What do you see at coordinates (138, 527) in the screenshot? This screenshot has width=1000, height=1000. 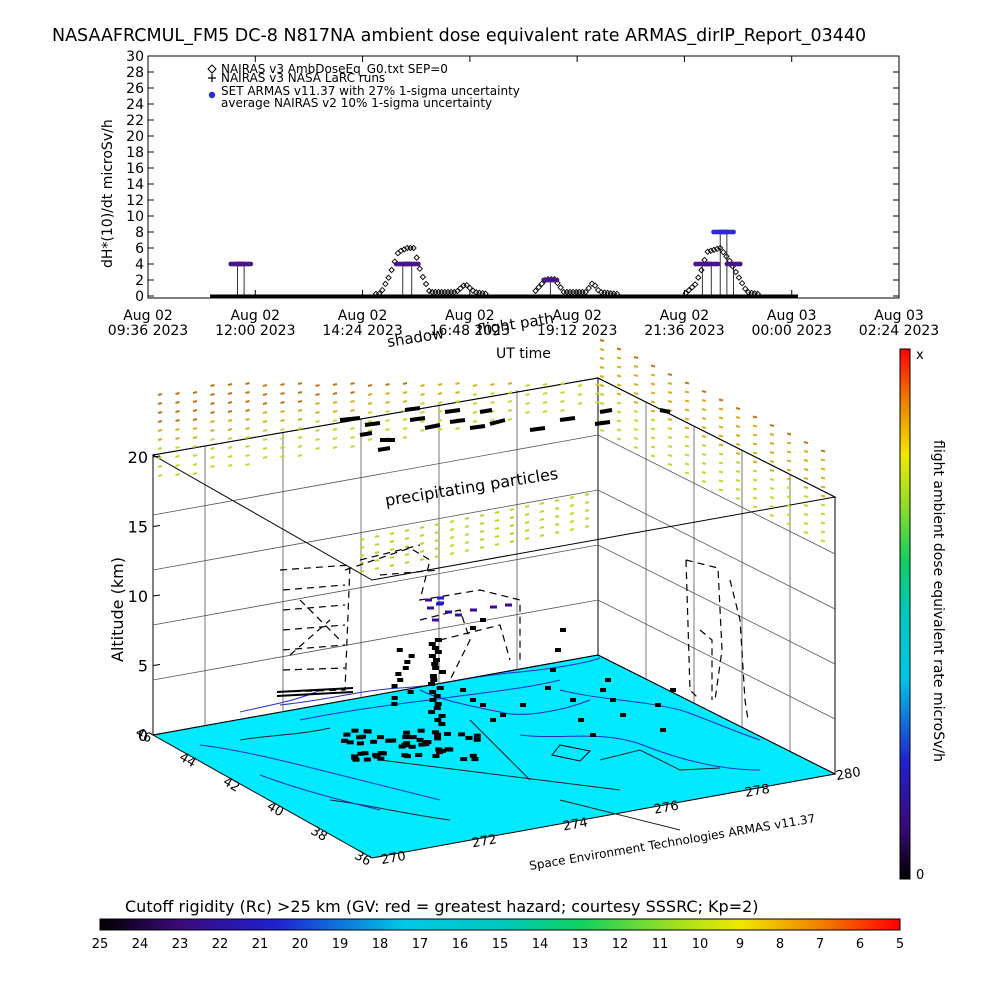 I see `altitude-tick-label: 15` at bounding box center [138, 527].